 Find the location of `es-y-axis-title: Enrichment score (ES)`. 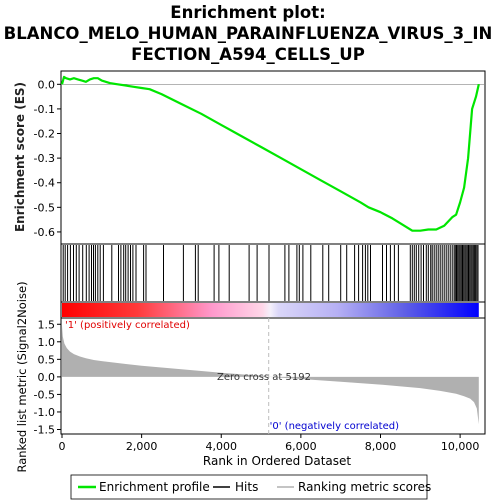

es-y-axis-title: Enrichment score (ES) is located at coordinates (20, 157).